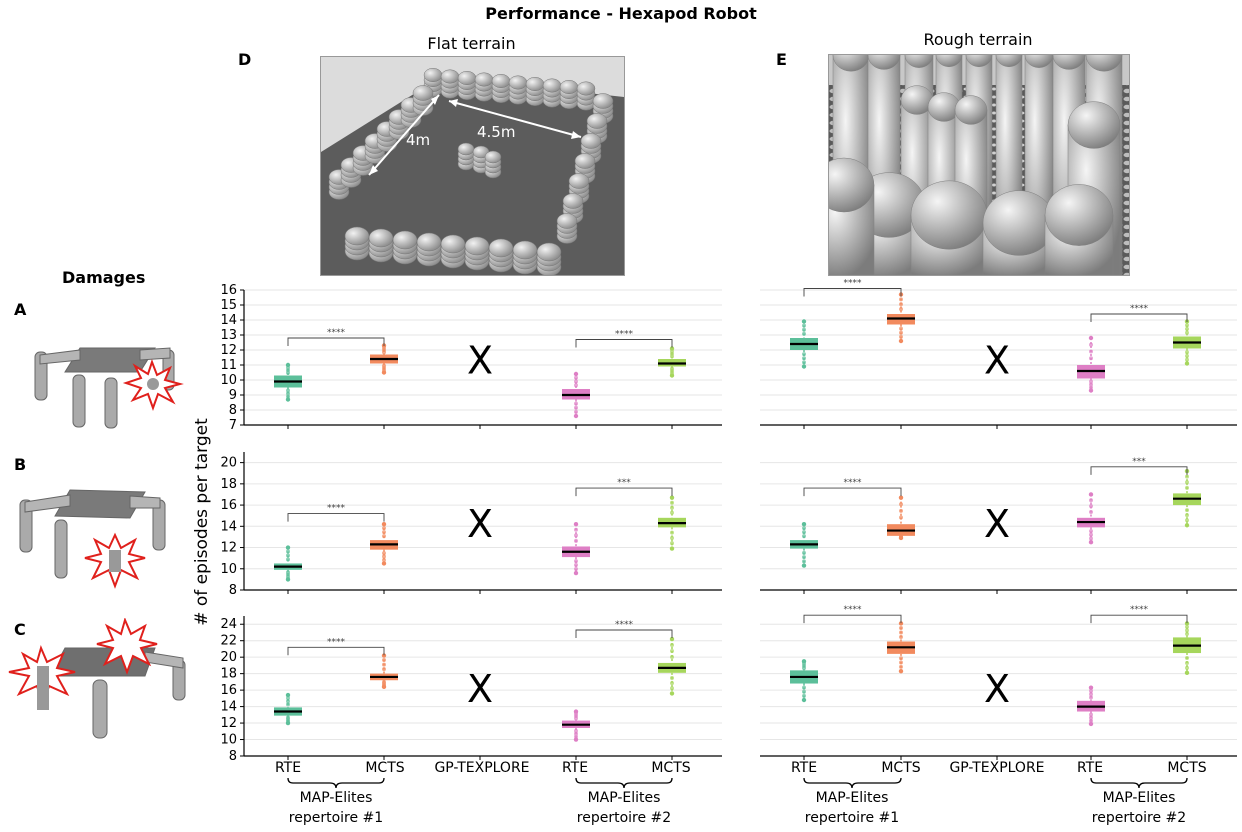 Image resolution: width=1242 pixels, height=832 pixels. I want to click on column-title-rough: Rough terrain, so click(978, 39).